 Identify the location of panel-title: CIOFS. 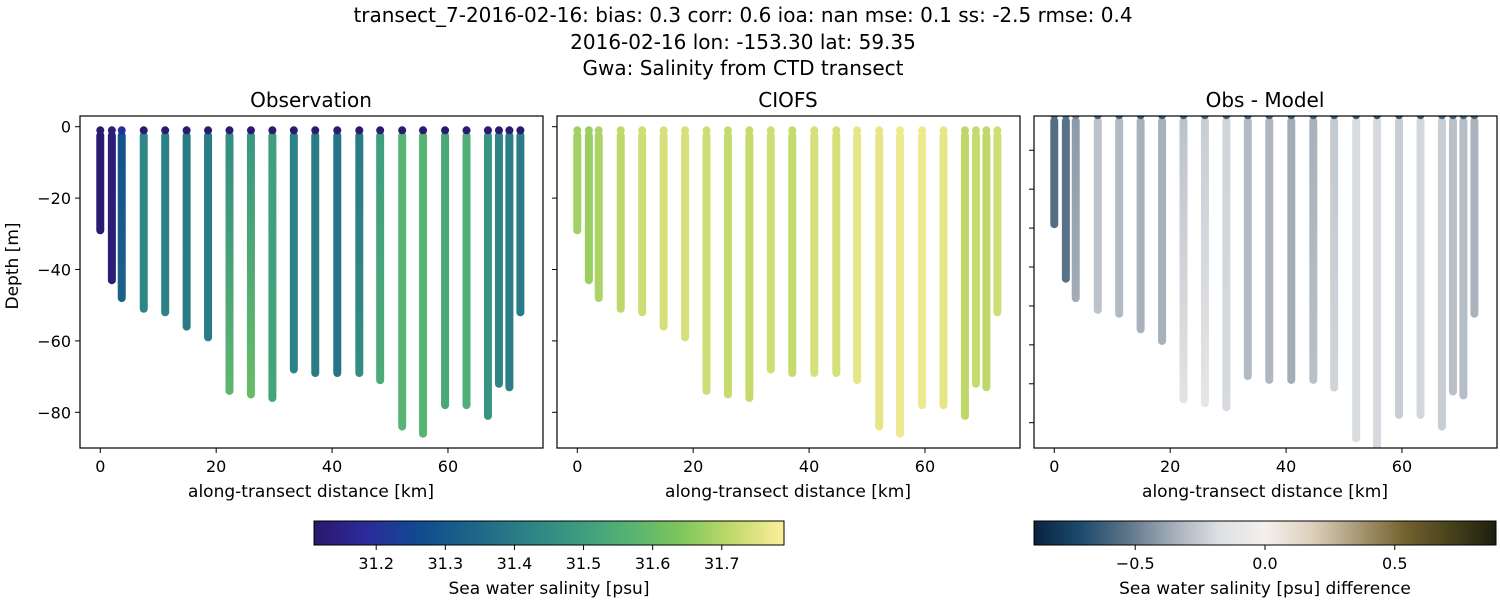
(787, 100).